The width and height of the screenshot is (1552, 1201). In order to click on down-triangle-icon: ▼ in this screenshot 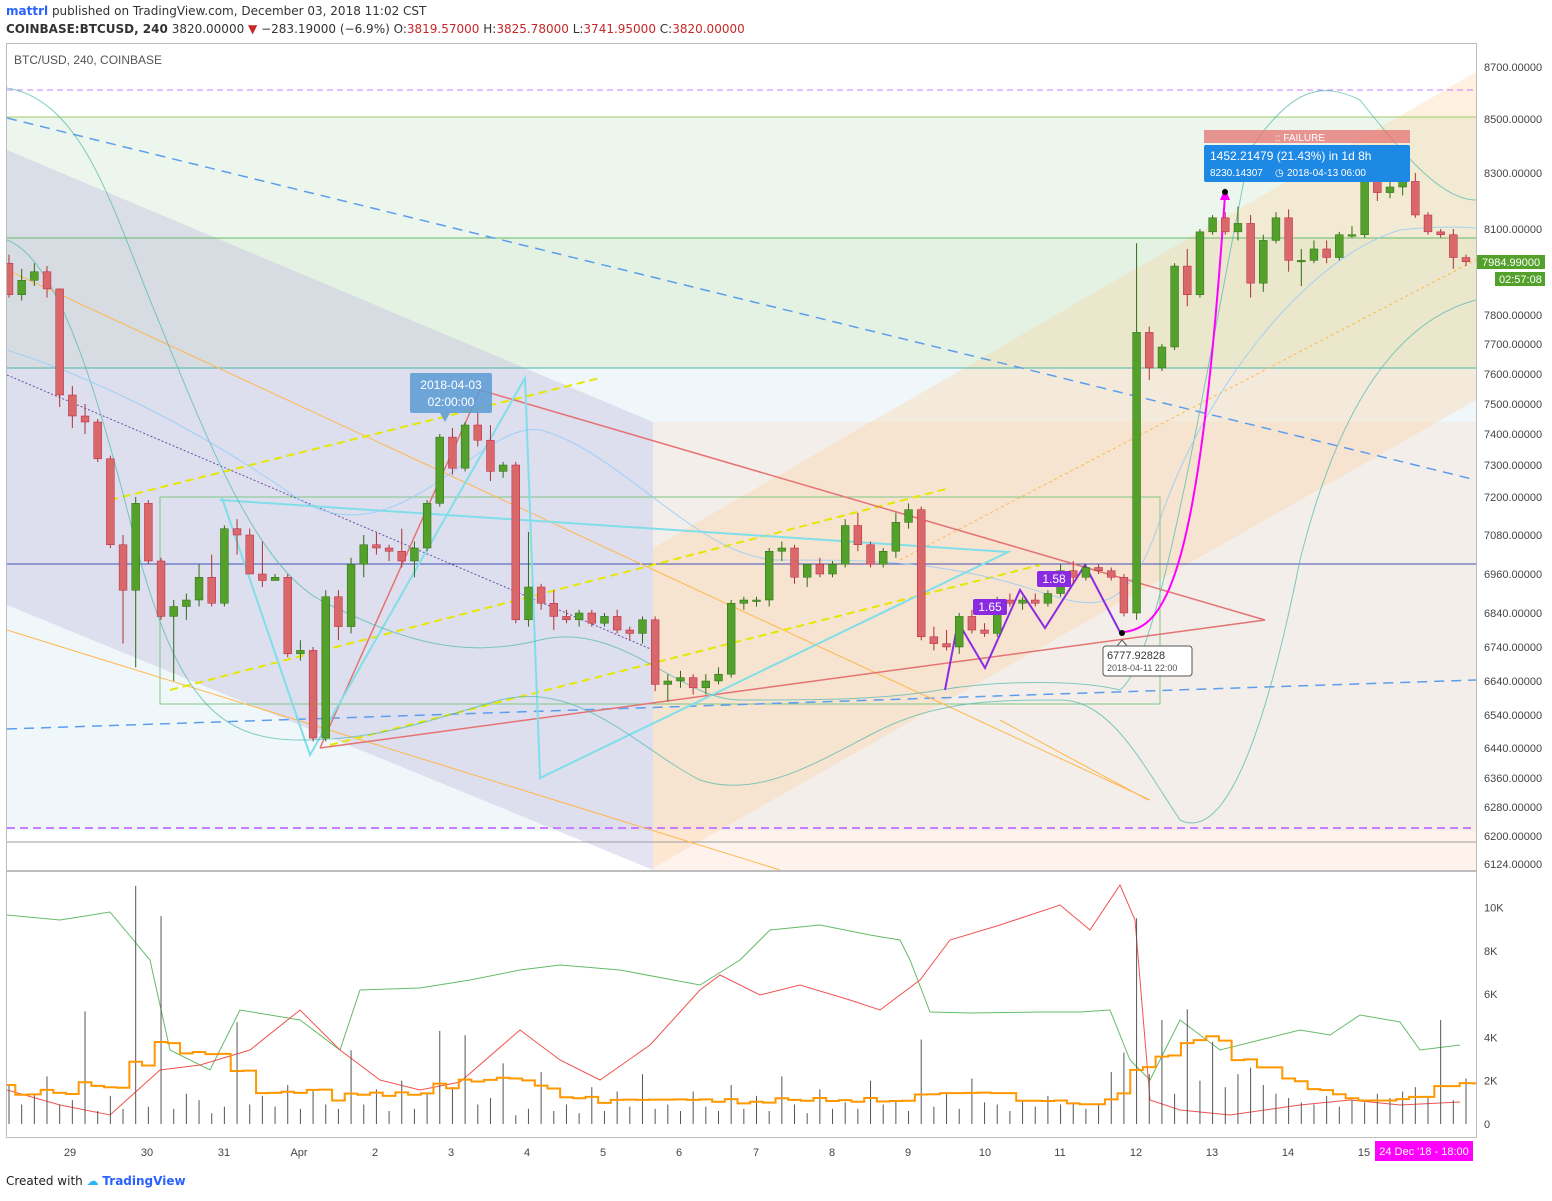, I will do `click(253, 29)`.